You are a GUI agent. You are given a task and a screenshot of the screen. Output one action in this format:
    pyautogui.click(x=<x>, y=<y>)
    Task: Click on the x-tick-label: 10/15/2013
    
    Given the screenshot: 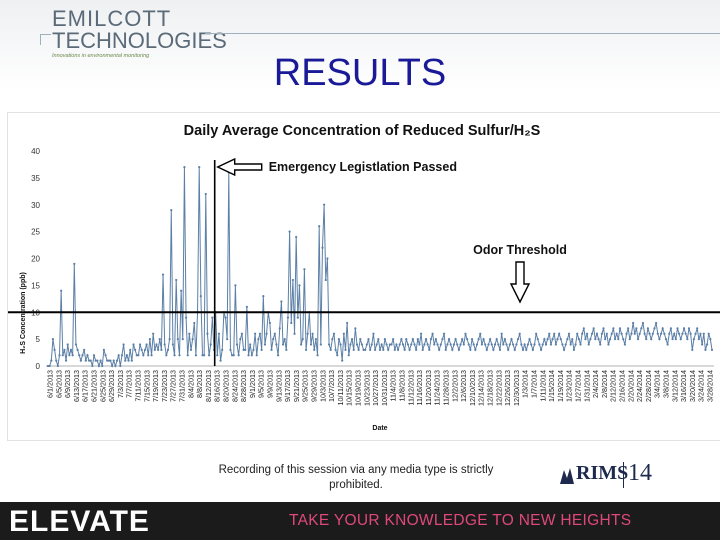 What is the action you would take?
    pyautogui.click(x=349, y=388)
    